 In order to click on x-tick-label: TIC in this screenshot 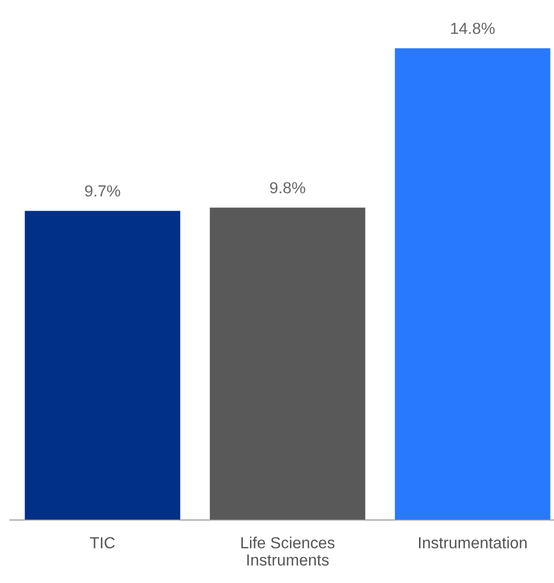, I will do `click(102, 542)`.